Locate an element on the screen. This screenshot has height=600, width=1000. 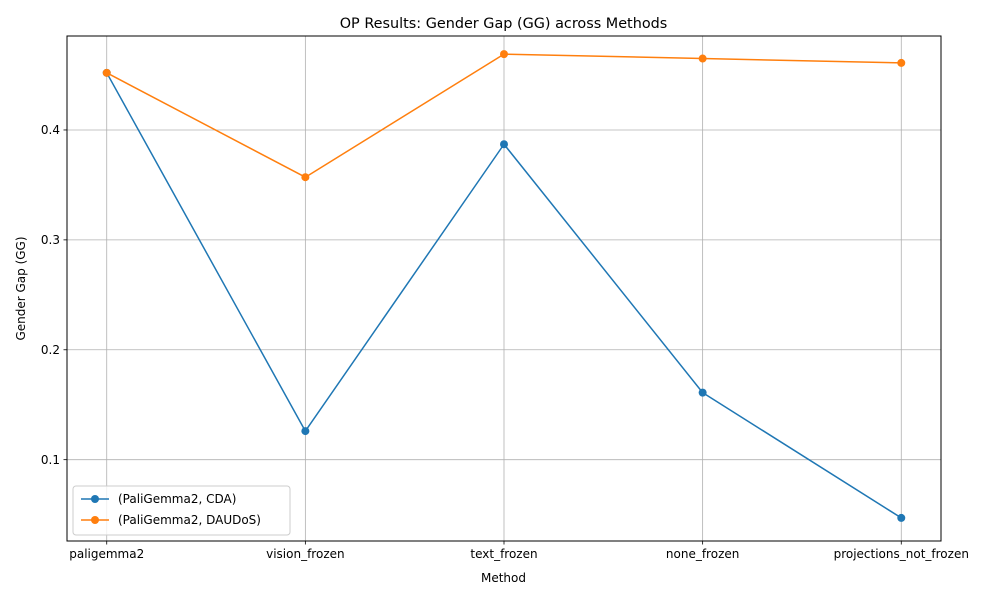
x-tick-label: paligemma2 is located at coordinates (106, 554).